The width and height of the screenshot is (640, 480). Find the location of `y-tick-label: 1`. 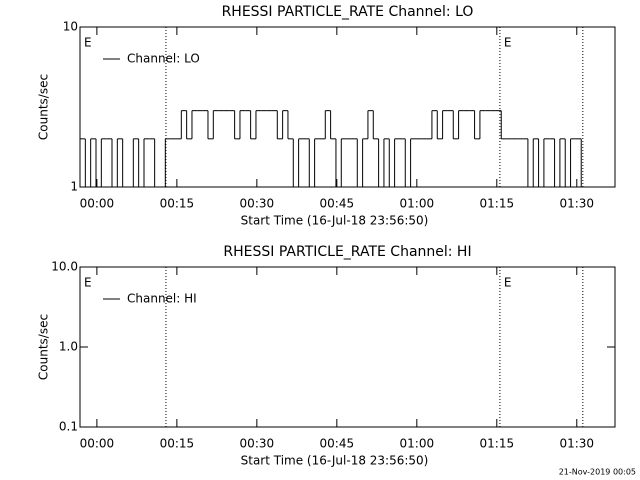

y-tick-label: 1 is located at coordinates (74, 187).